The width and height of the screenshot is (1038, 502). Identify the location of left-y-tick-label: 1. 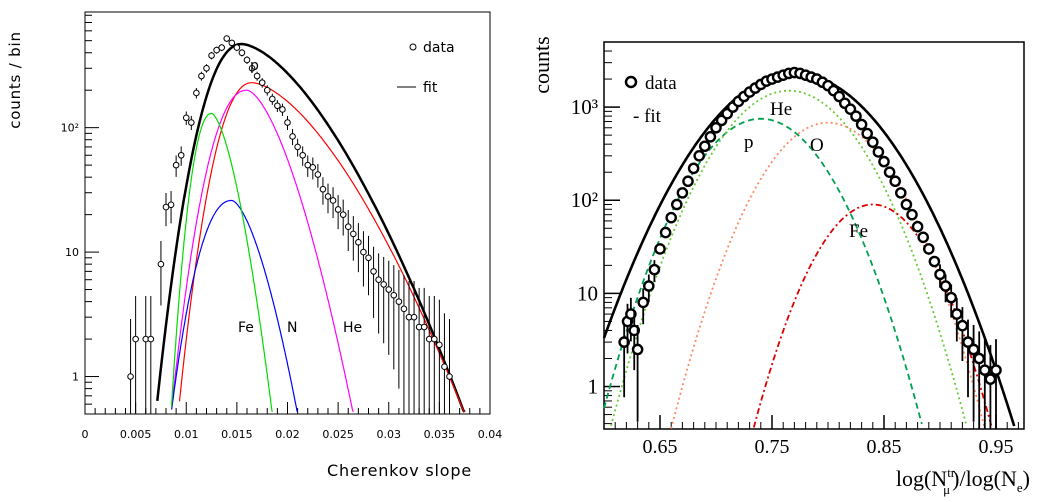
(75, 377).